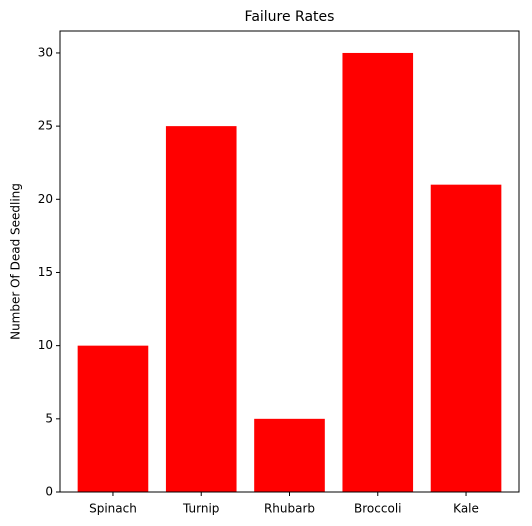 This screenshot has width=532, height=526. What do you see at coordinates (45, 126) in the screenshot?
I see `y-tick-label: 25` at bounding box center [45, 126].